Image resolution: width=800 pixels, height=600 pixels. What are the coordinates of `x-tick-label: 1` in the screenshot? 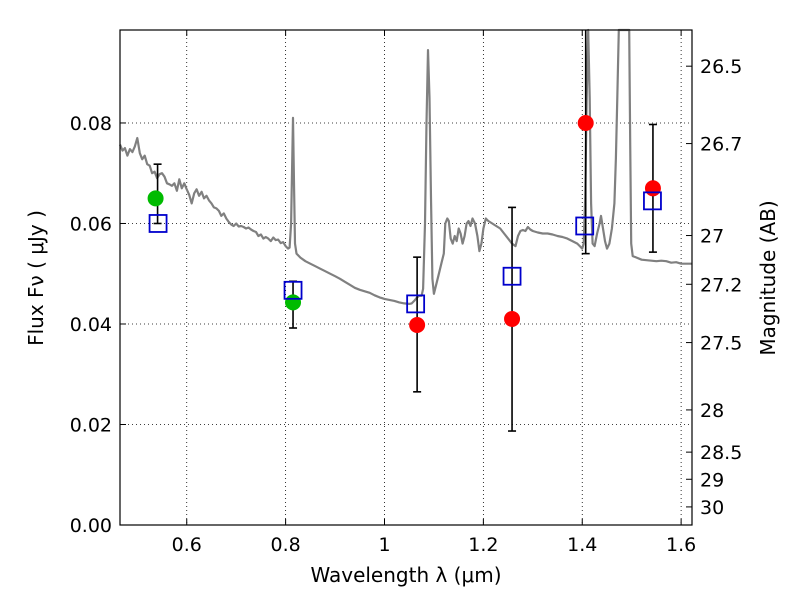 It's located at (384, 545).